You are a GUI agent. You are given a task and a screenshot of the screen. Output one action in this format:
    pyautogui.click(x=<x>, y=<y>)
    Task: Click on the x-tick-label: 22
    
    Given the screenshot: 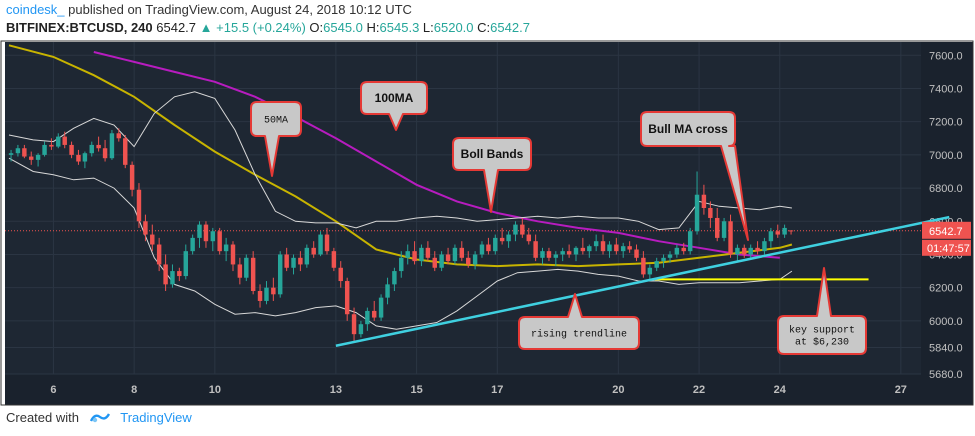 What is the action you would take?
    pyautogui.click(x=699, y=390)
    